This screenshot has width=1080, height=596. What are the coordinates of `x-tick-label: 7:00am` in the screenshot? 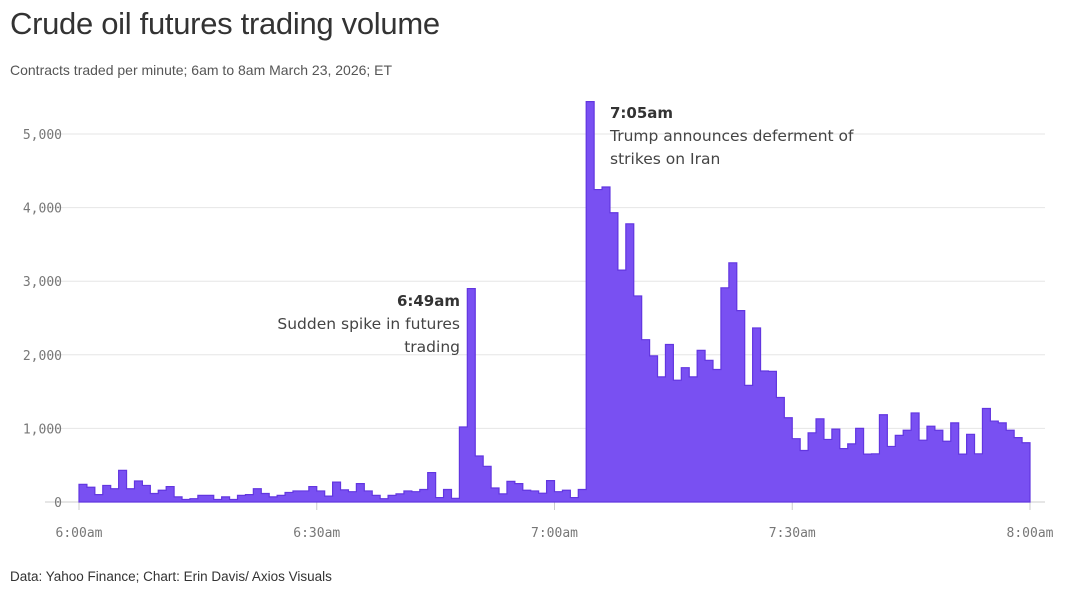 It's located at (554, 533).